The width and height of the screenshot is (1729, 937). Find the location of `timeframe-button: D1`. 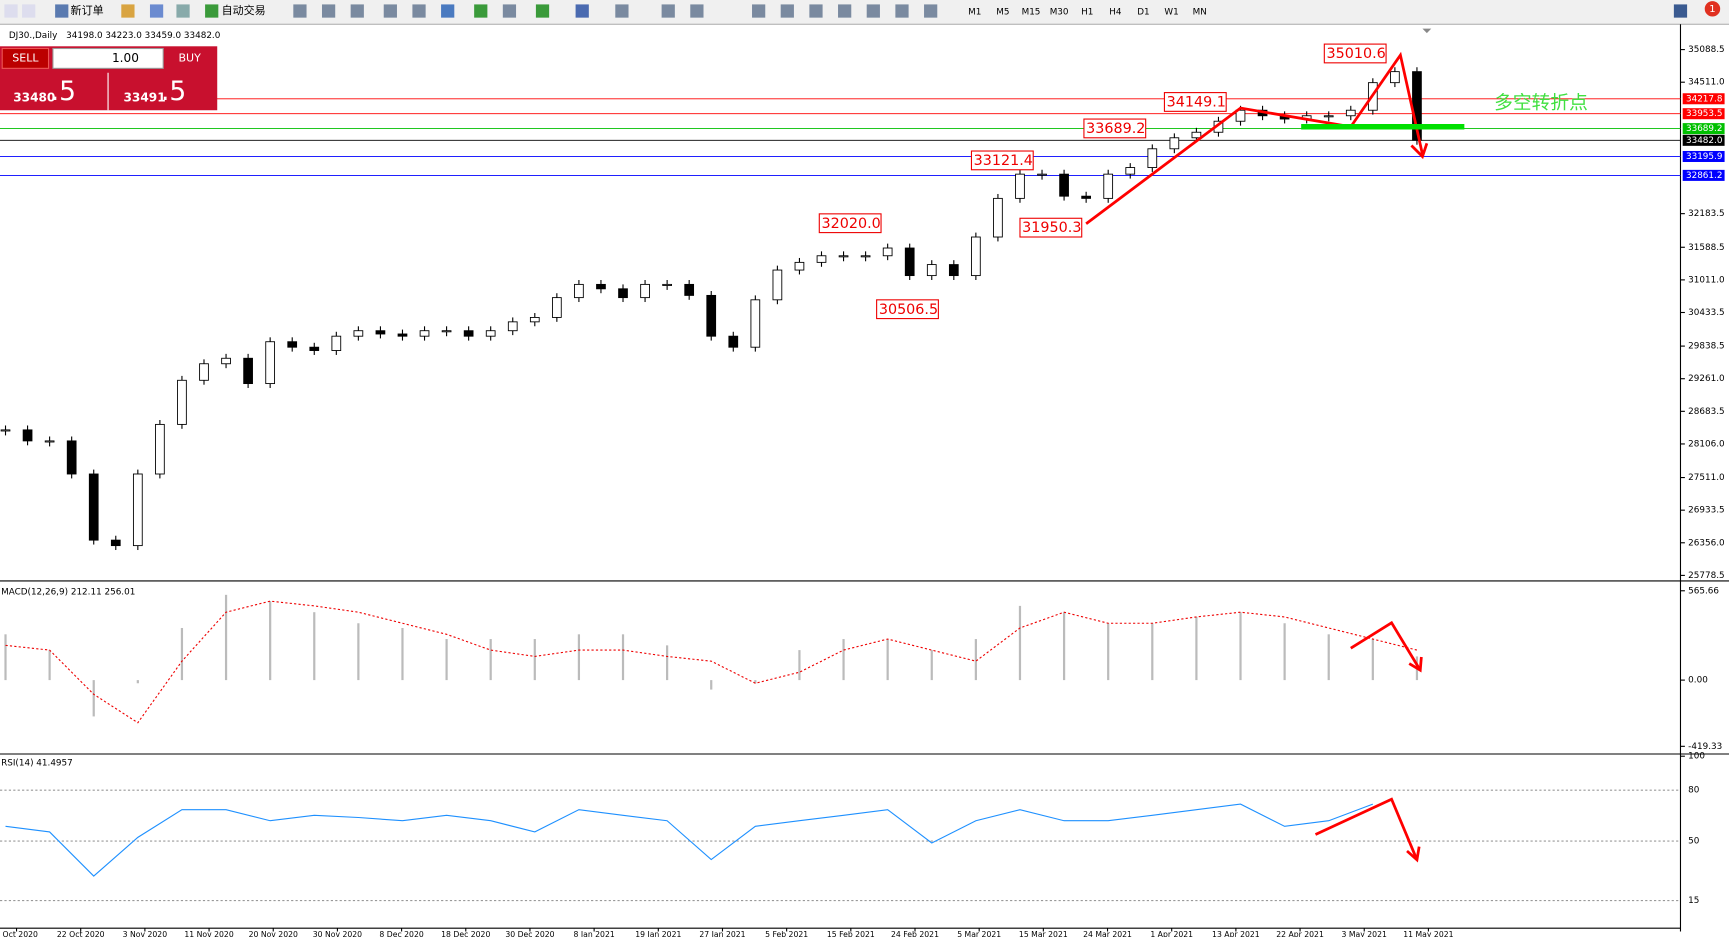

timeframe-button: D1 is located at coordinates (1143, 13).